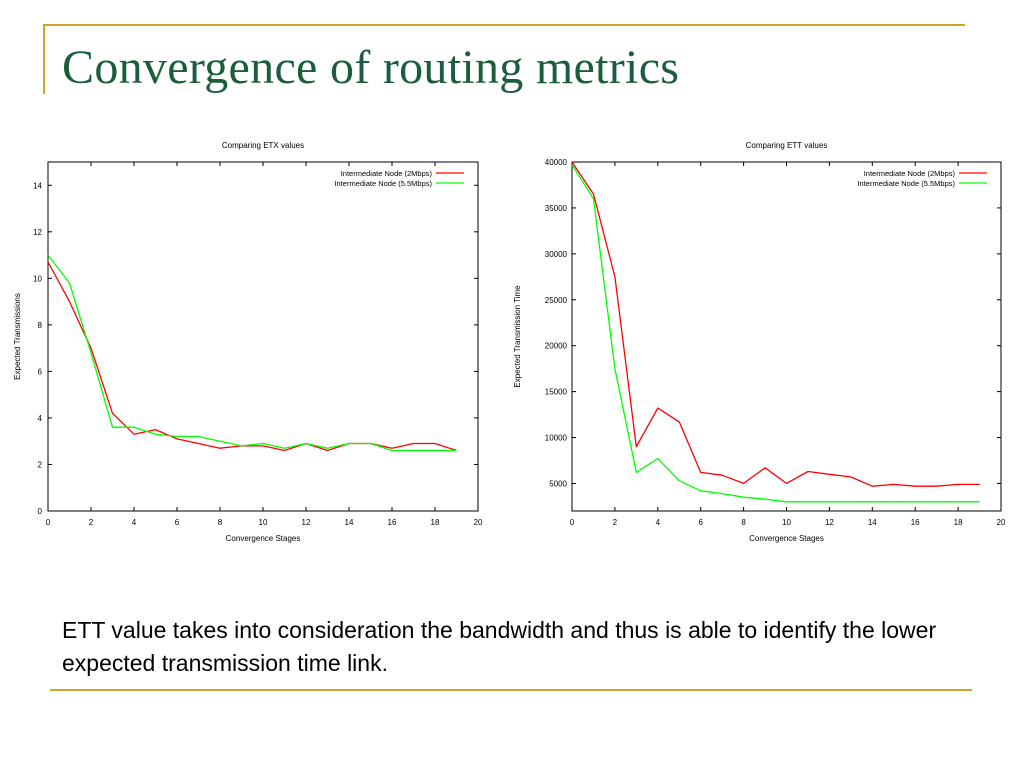 This screenshot has width=1024, height=768. Describe the element at coordinates (40, 418) in the screenshot. I see `y-tick-label: 4` at that location.